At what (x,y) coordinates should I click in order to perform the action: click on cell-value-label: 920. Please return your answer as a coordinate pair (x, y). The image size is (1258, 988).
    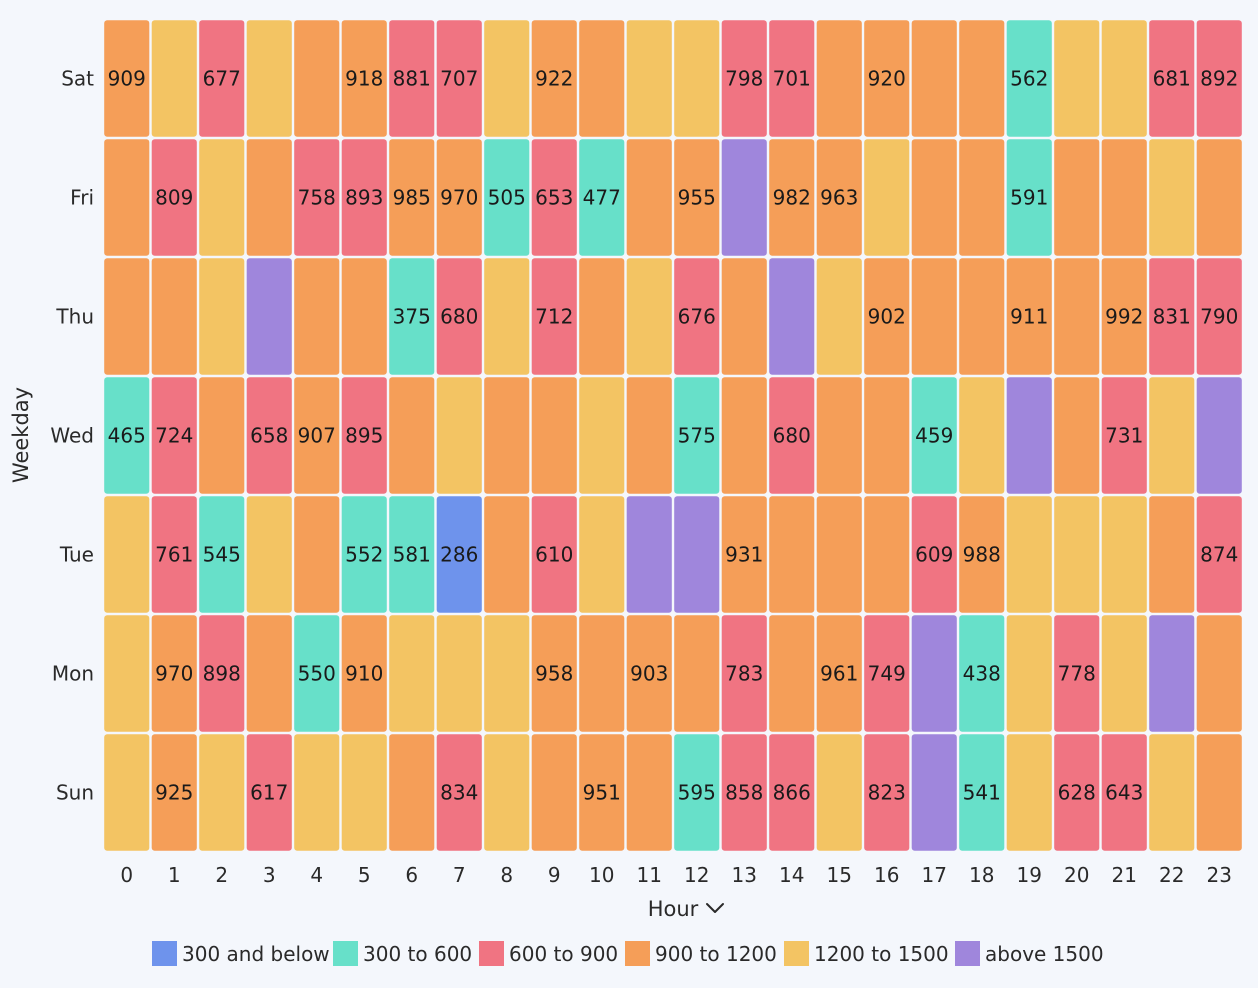
    Looking at the image, I should click on (887, 79).